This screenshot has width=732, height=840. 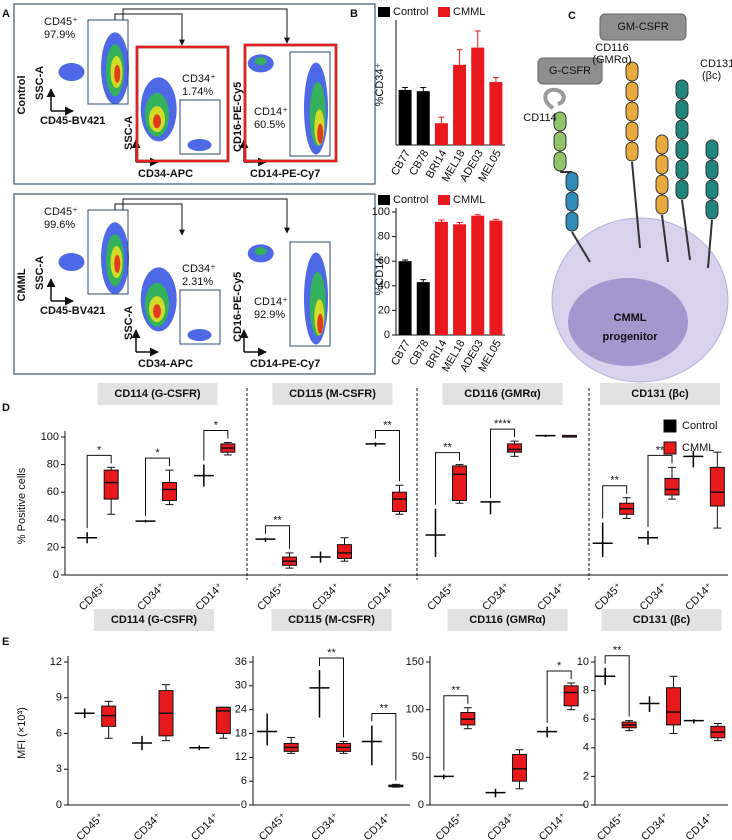 What do you see at coordinates (384, 261) in the screenshot?
I see `y-tick-label: 60` at bounding box center [384, 261].